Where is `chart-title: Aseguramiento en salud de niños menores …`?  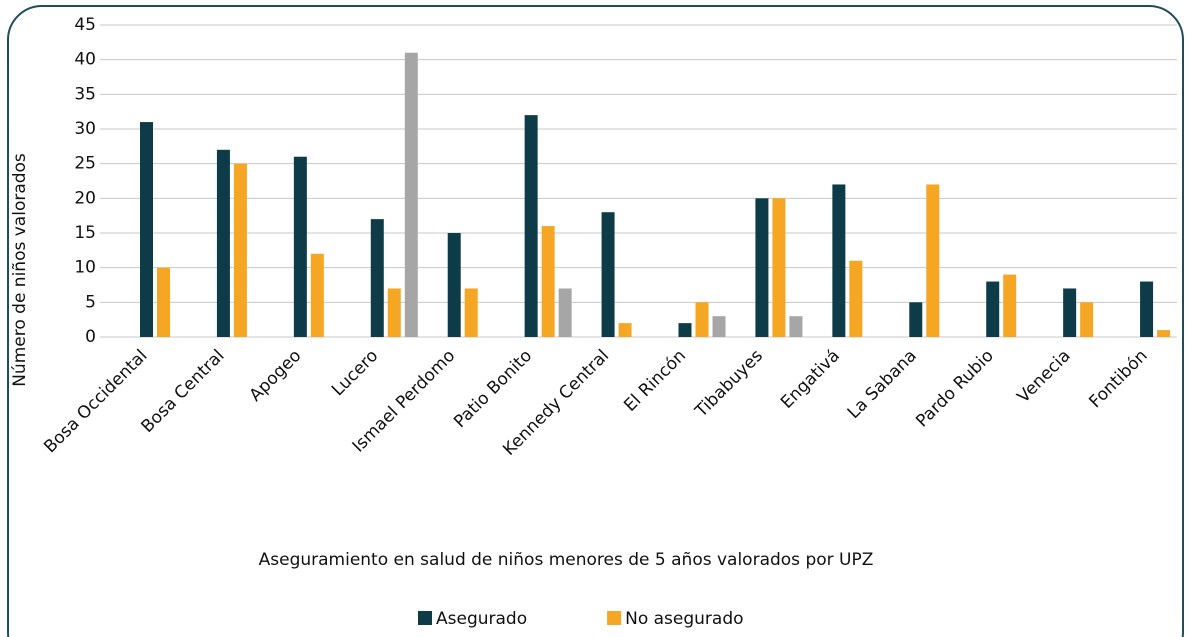
chart-title: Aseguramiento en salud de niños menores … is located at coordinates (566, 560).